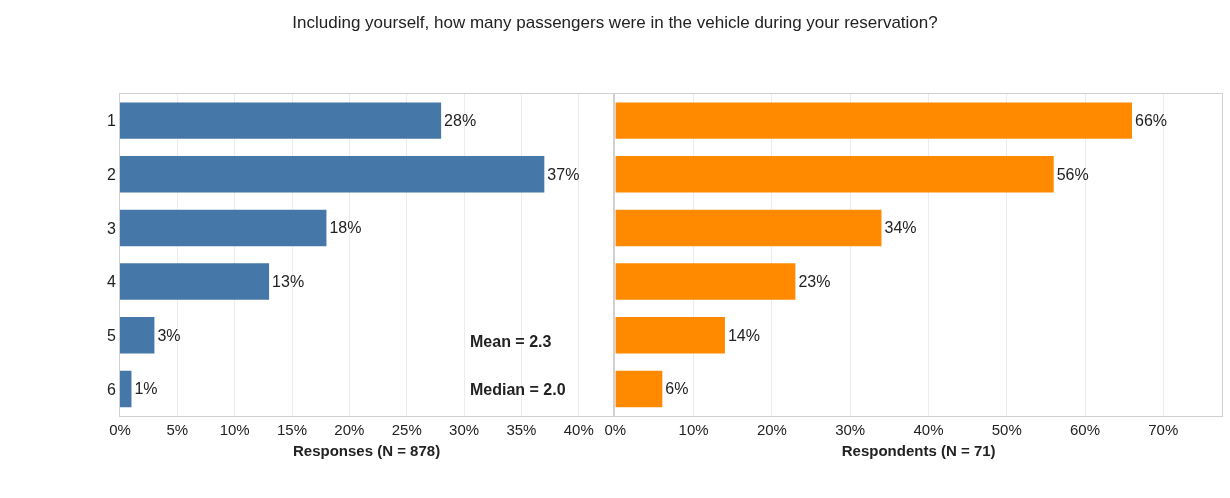 This screenshot has width=1230, height=498. Describe the element at coordinates (518, 389) in the screenshot. I see `annotation: Median = 2.0` at that location.